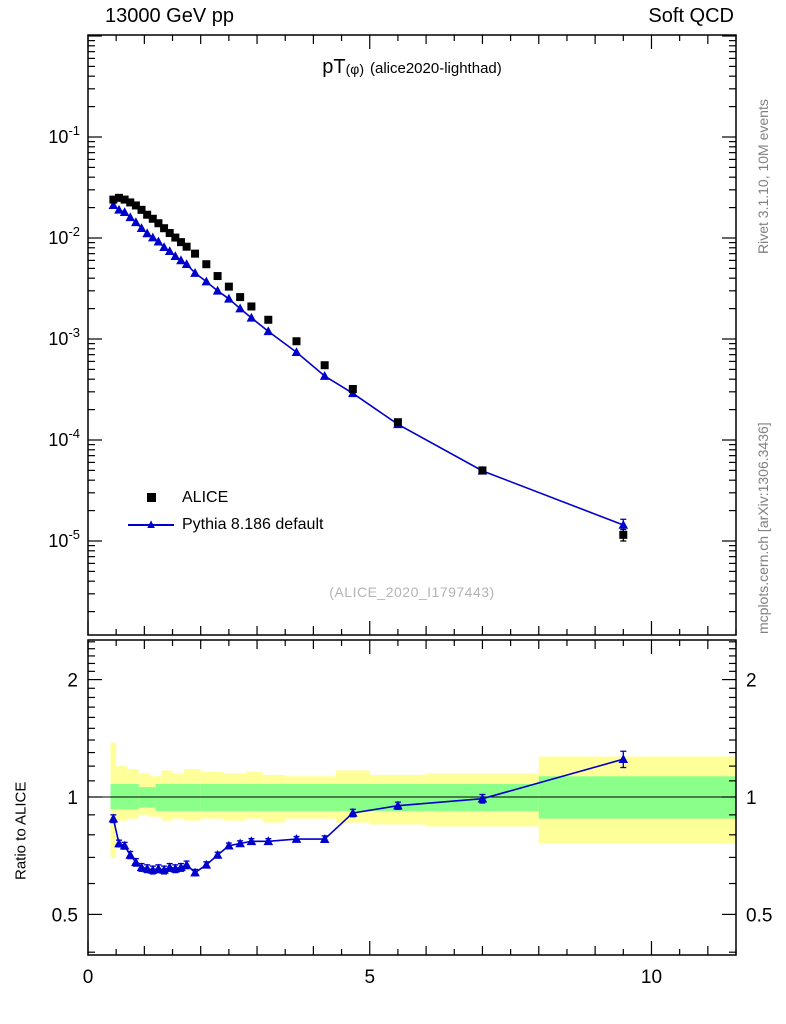 Image resolution: width=786 pixels, height=1024 pixels. I want to click on svg-text: 10⁻⁵, so click(64, 539).